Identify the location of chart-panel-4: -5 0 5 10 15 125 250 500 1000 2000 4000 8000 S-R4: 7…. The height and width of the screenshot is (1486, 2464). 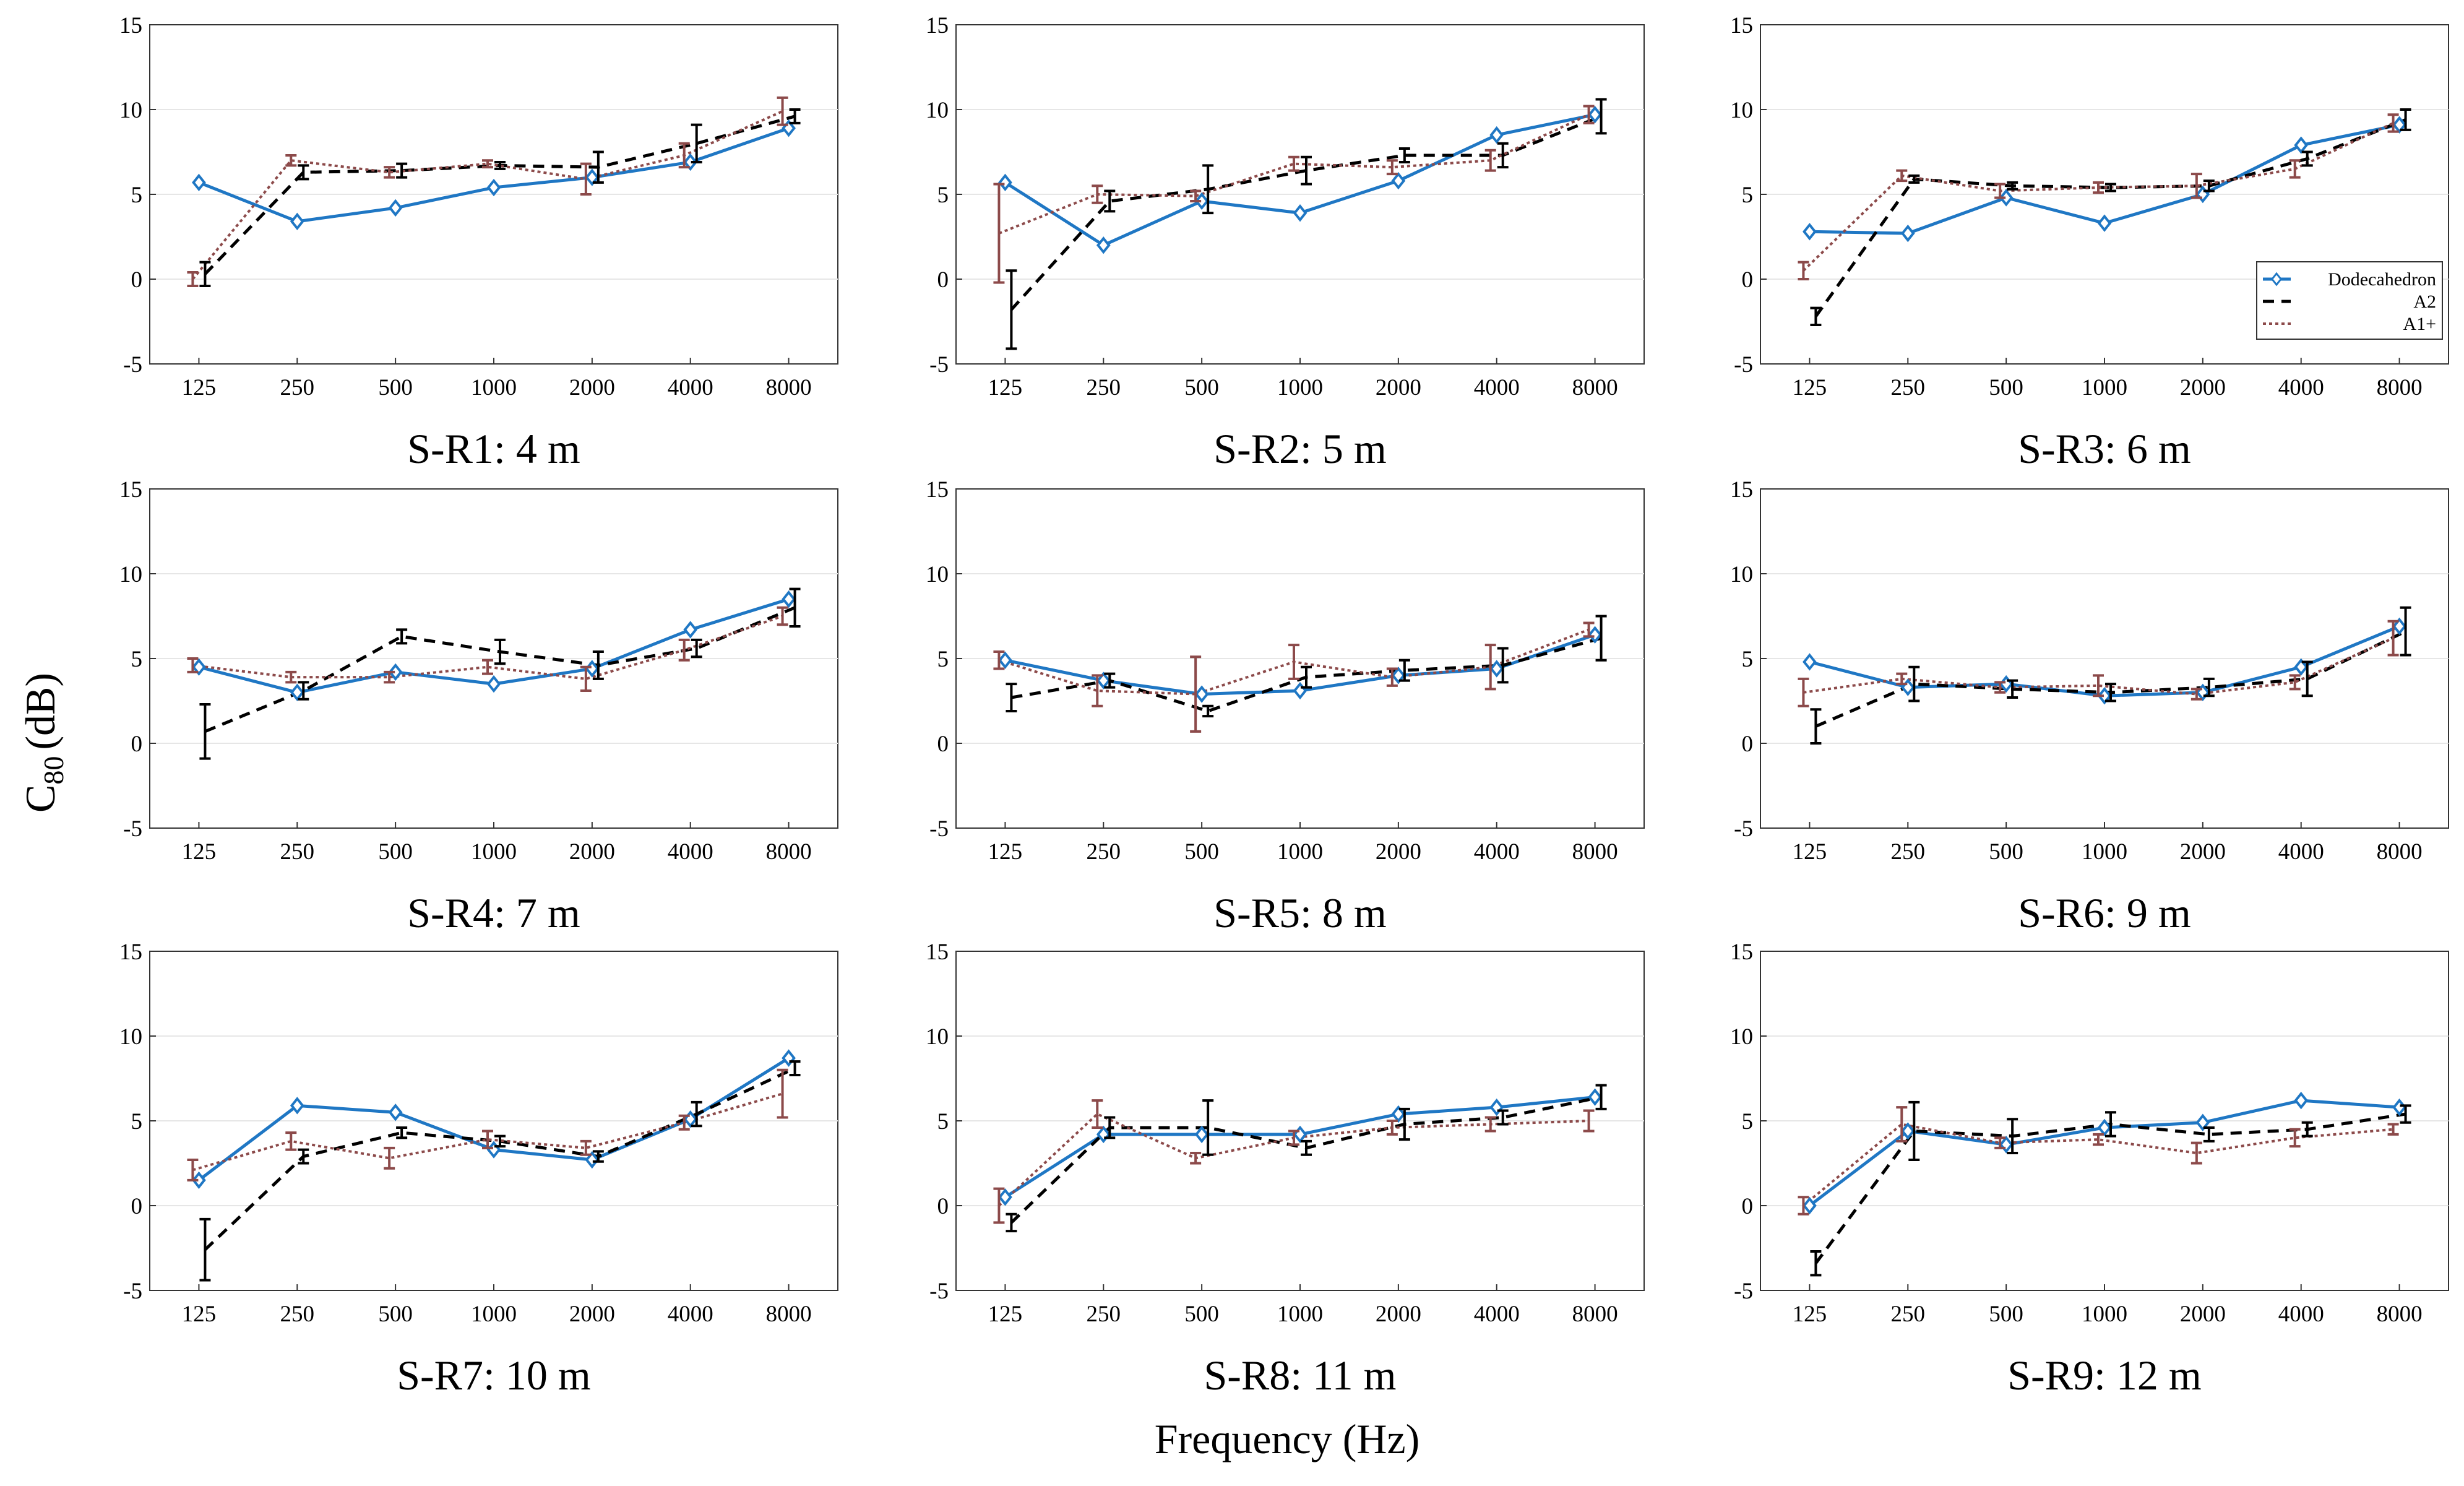
(478, 707).